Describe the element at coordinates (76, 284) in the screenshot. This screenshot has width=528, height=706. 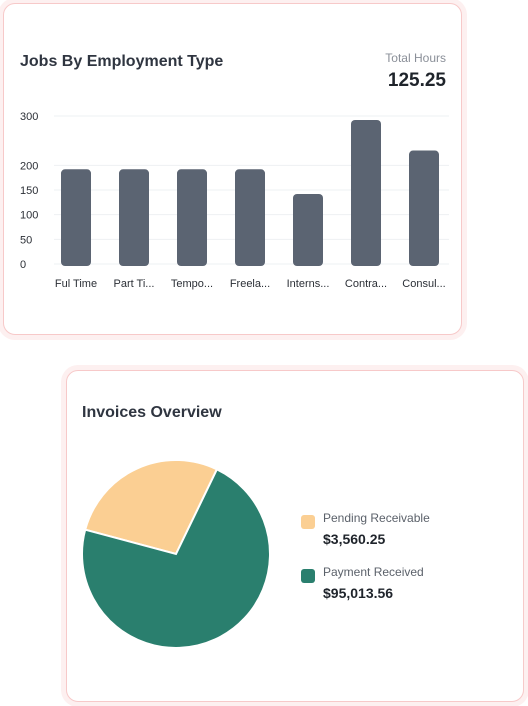
I see `x-tick-label: Ful Time` at that location.